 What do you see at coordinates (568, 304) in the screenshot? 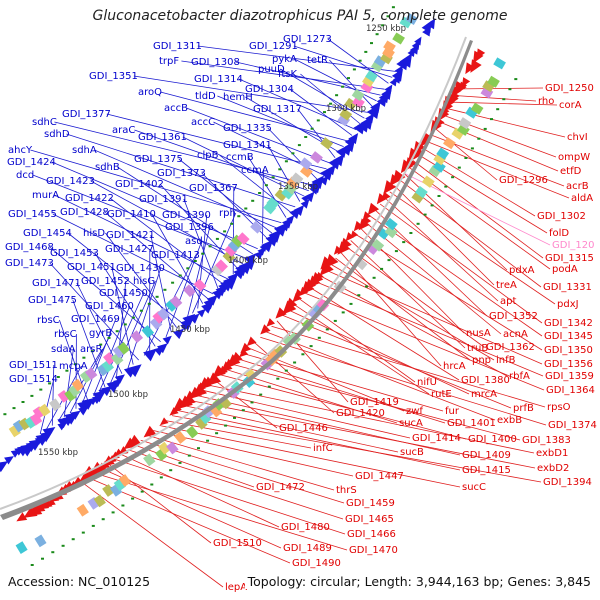
I see `gene-label: pdxJ` at bounding box center [568, 304].